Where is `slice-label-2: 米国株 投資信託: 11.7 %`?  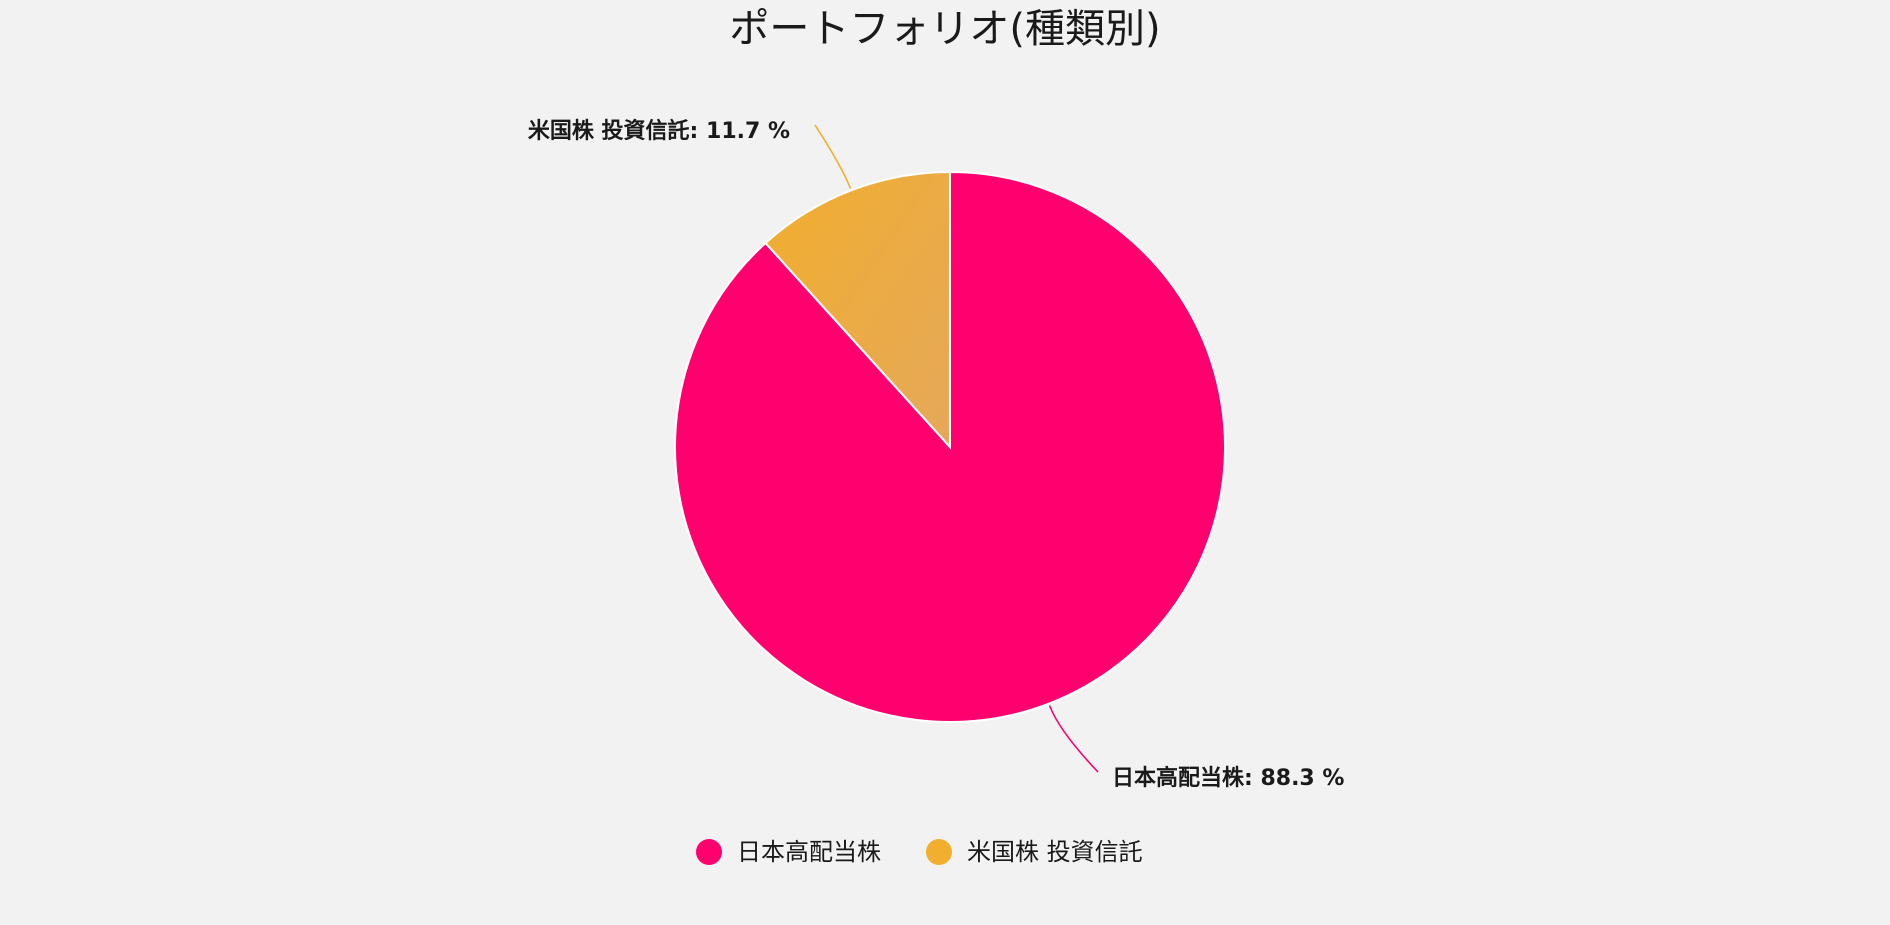 slice-label-2: 米国株 投資信託: 11.7 % is located at coordinates (659, 131).